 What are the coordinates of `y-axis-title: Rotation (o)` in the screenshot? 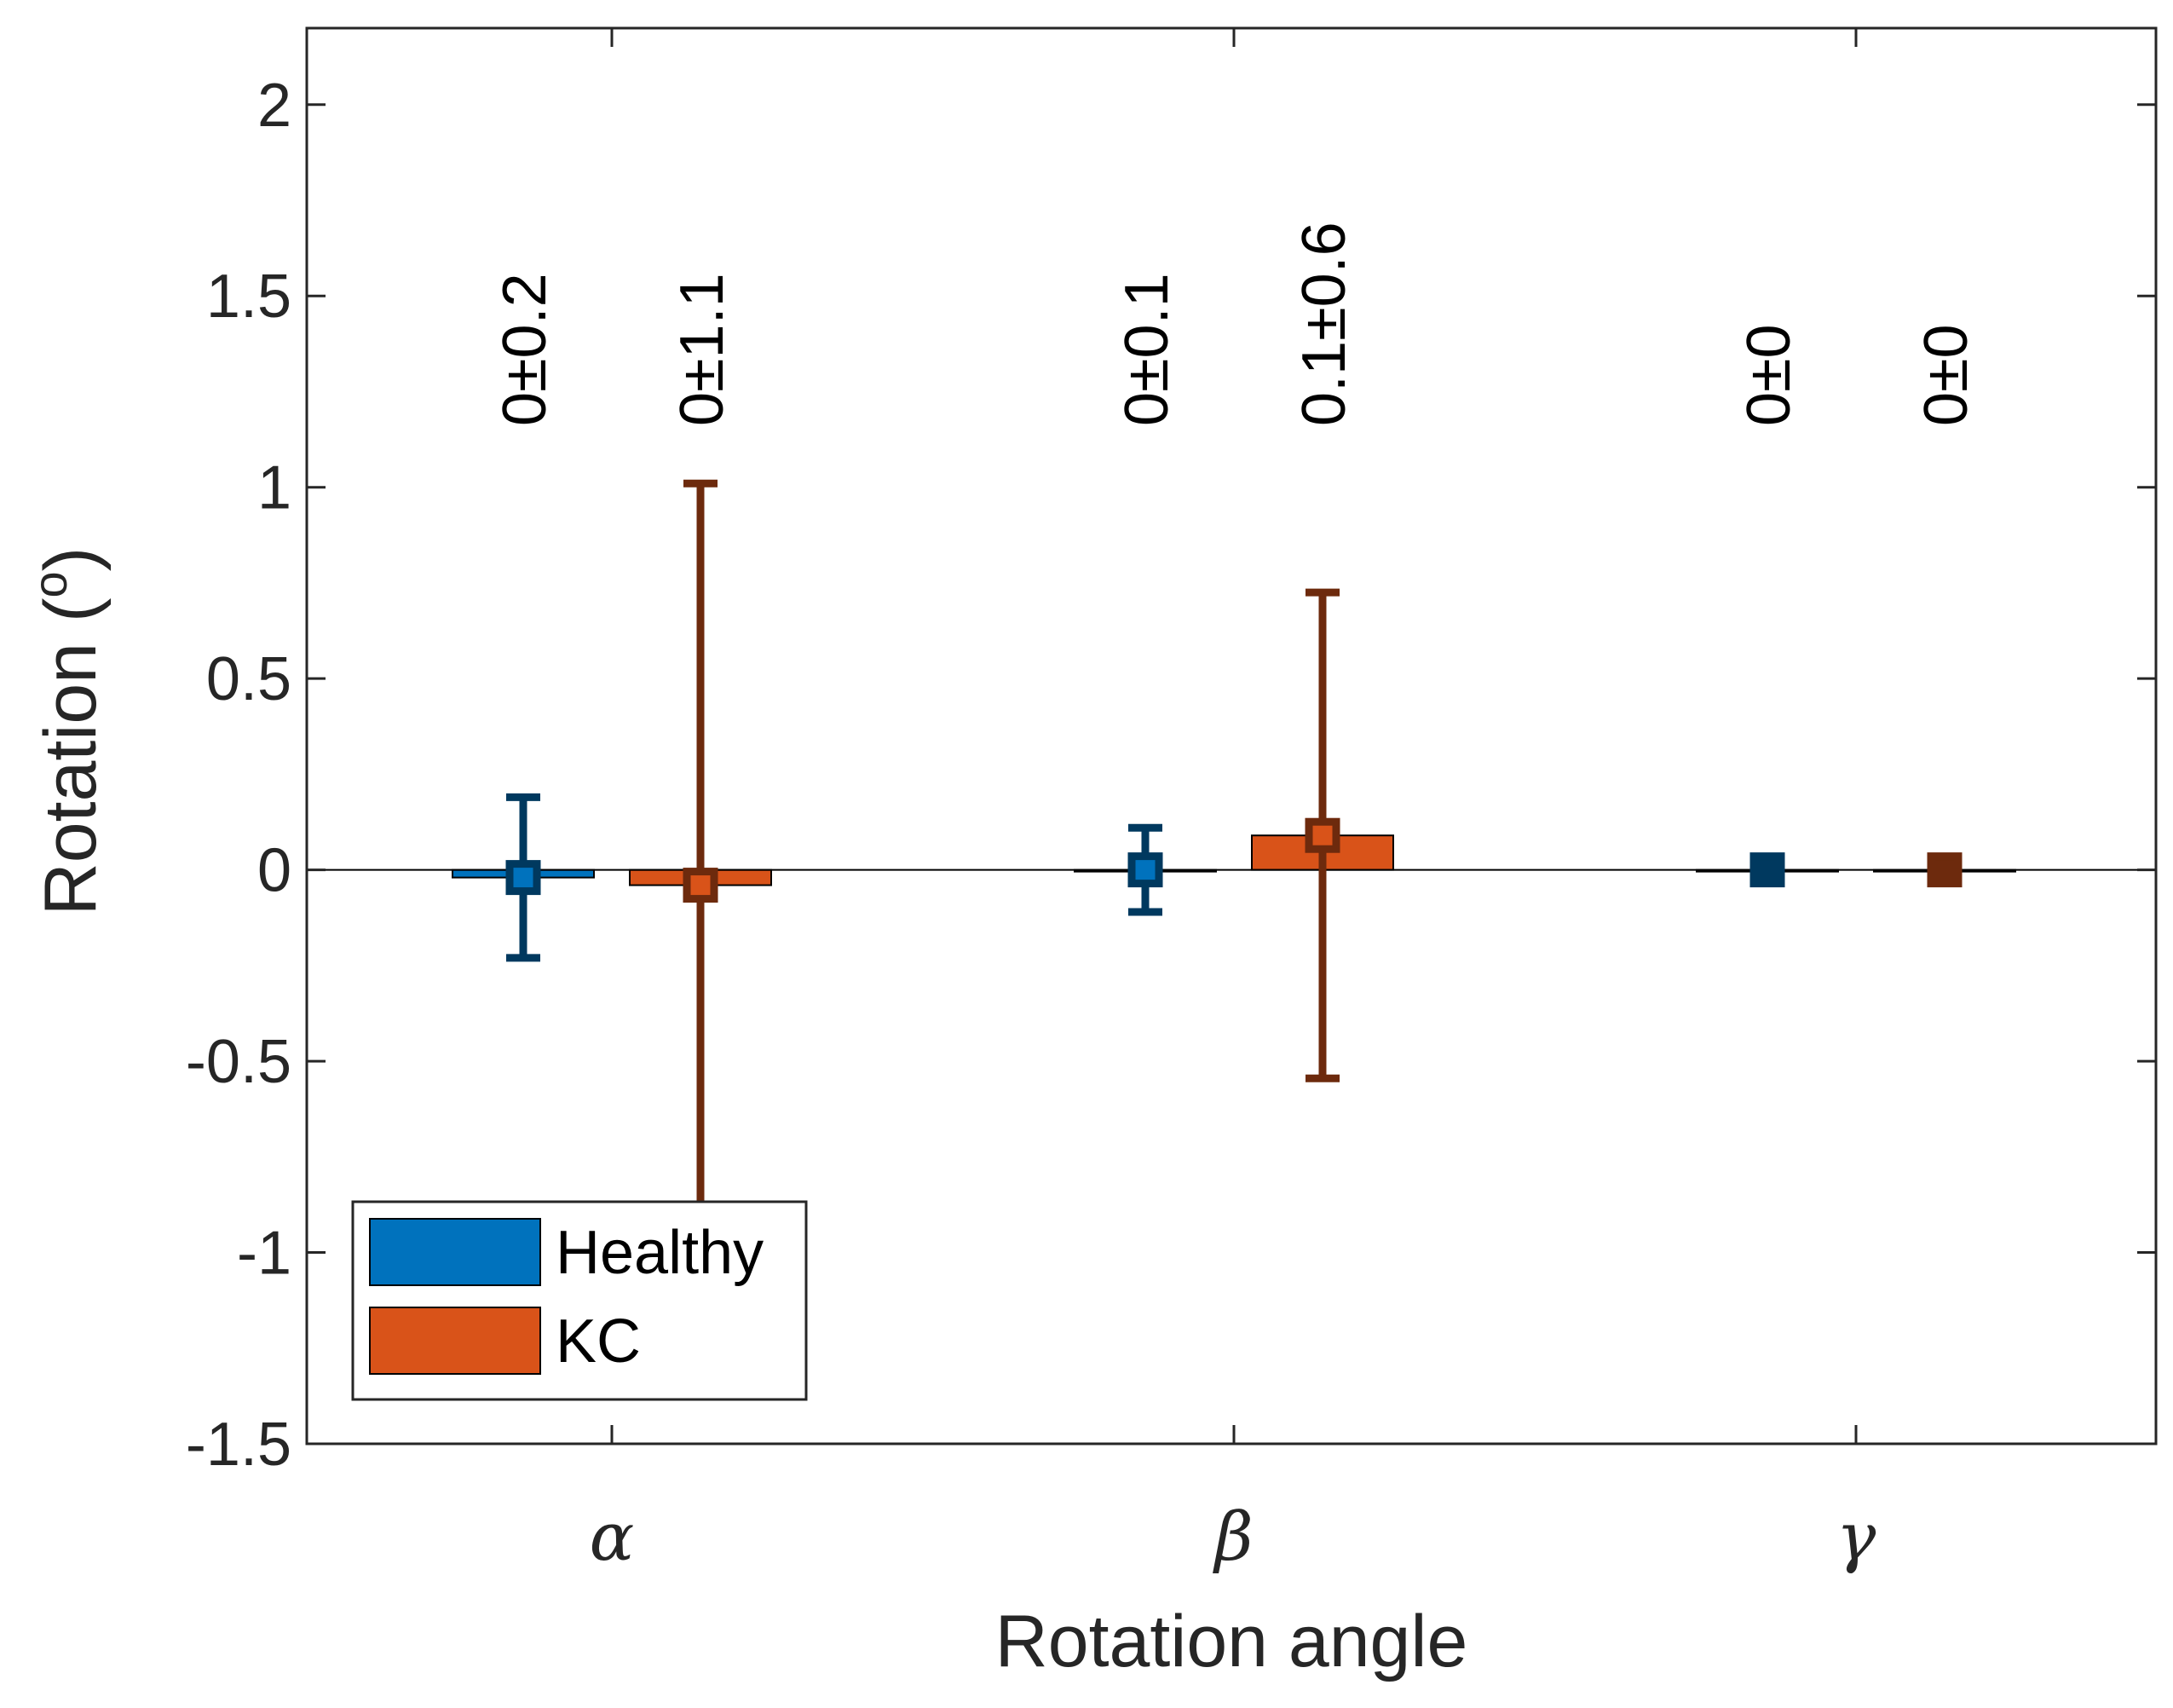 It's located at (67, 731).